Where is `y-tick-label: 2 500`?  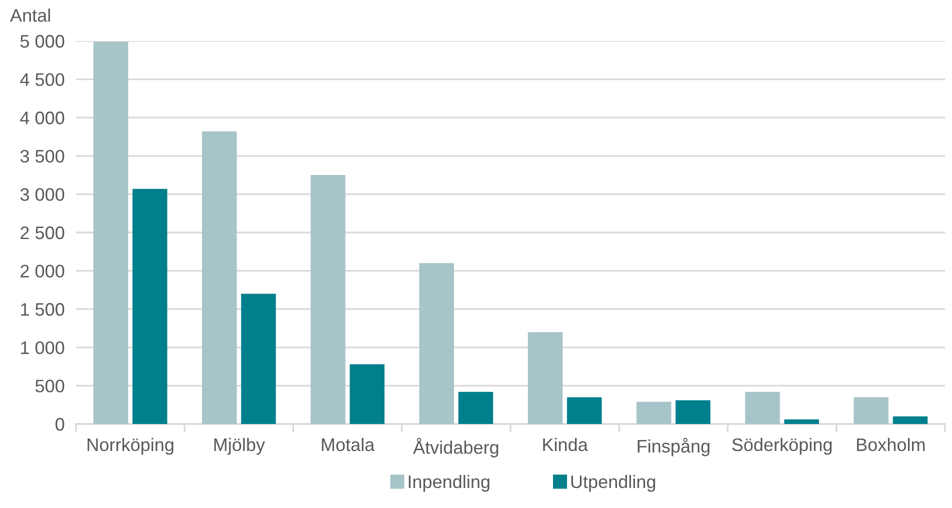
y-tick-label: 2 500 is located at coordinates (42, 233).